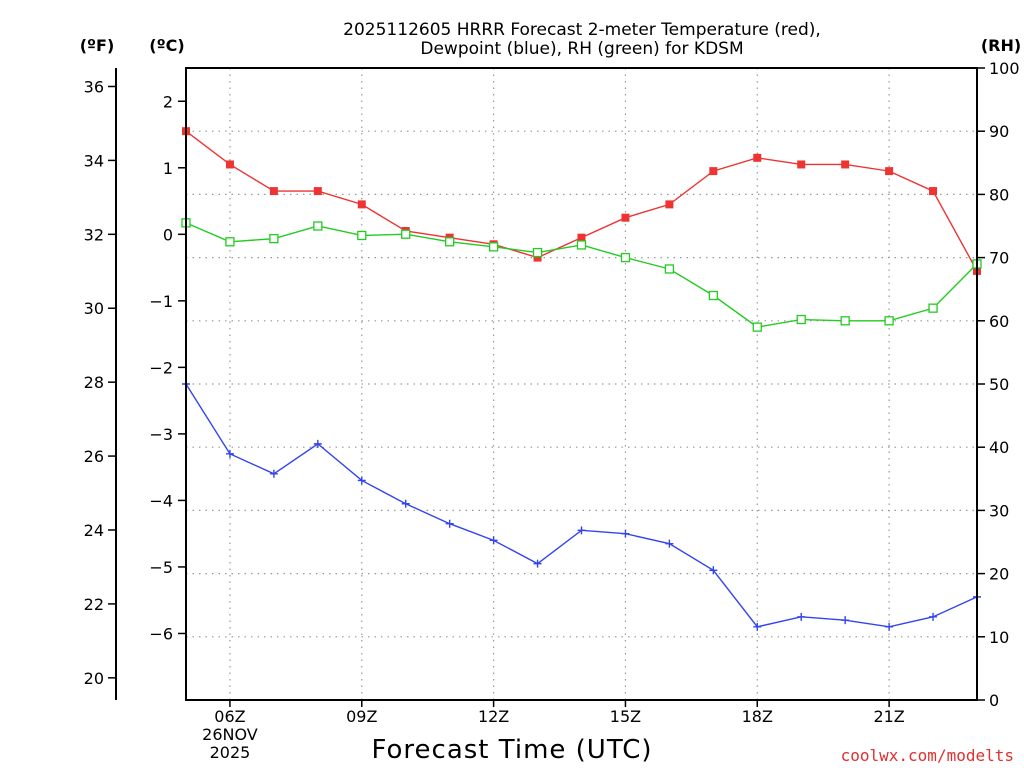 Image resolution: width=1024 pixels, height=768 pixels. I want to click on fahrenheit-unit-label: (ºF), so click(97, 45).